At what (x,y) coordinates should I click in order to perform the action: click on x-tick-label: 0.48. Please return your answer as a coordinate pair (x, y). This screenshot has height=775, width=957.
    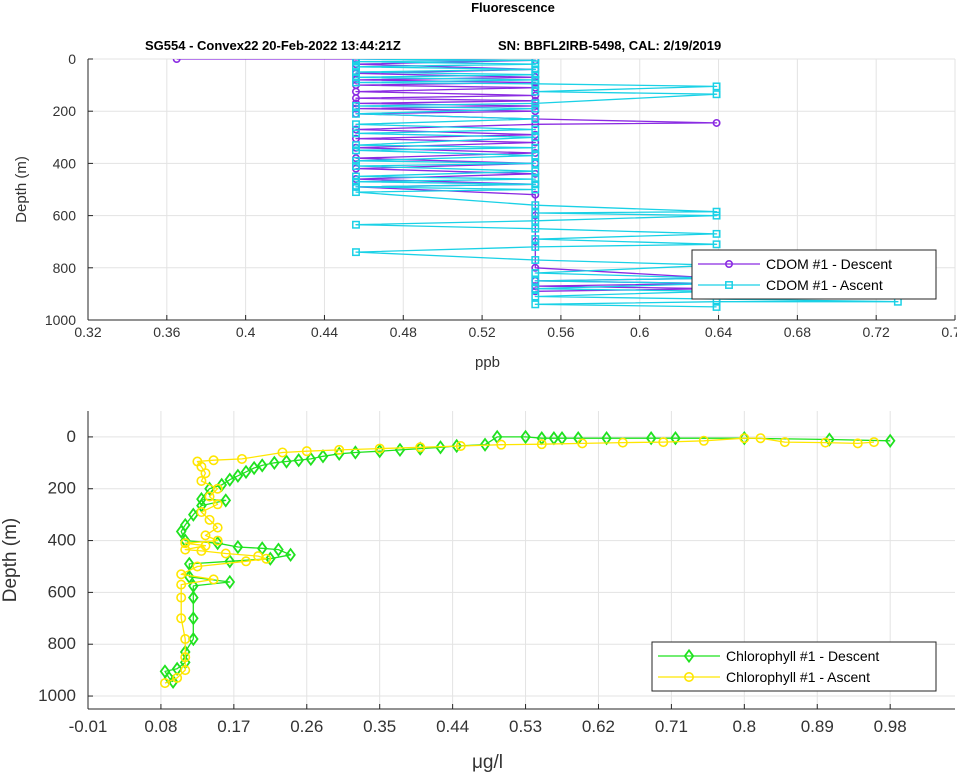
    Looking at the image, I should click on (403, 332).